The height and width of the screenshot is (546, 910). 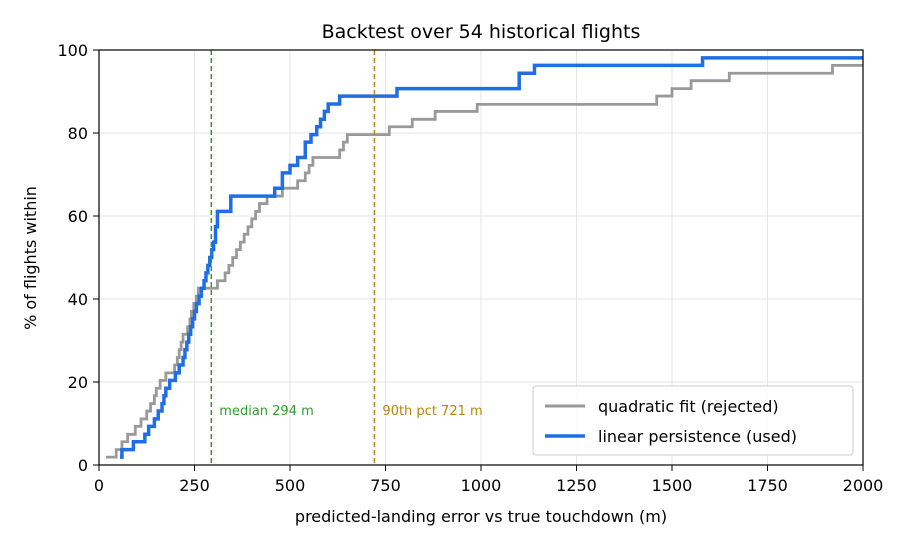 What do you see at coordinates (688, 406) in the screenshot?
I see `legend-label-quadratic: quadratic fit (rejected)` at bounding box center [688, 406].